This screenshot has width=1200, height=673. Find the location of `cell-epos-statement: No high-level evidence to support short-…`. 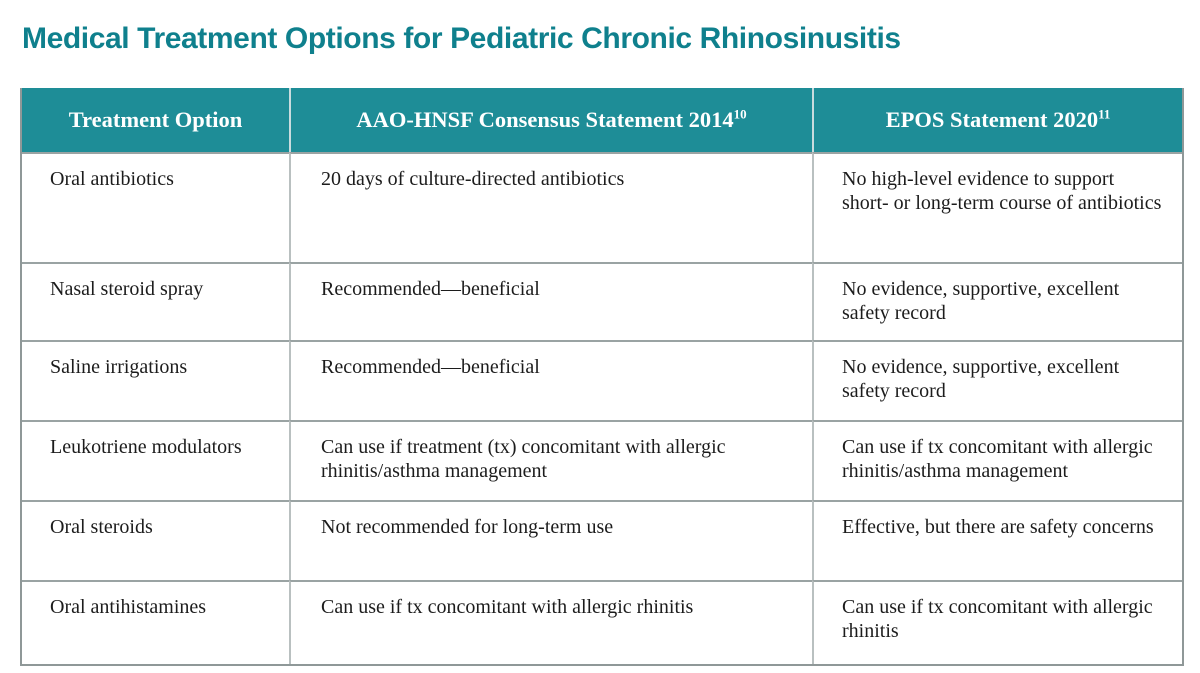

cell-epos-statement: No high-level evidence to support short-… is located at coordinates (997, 207).